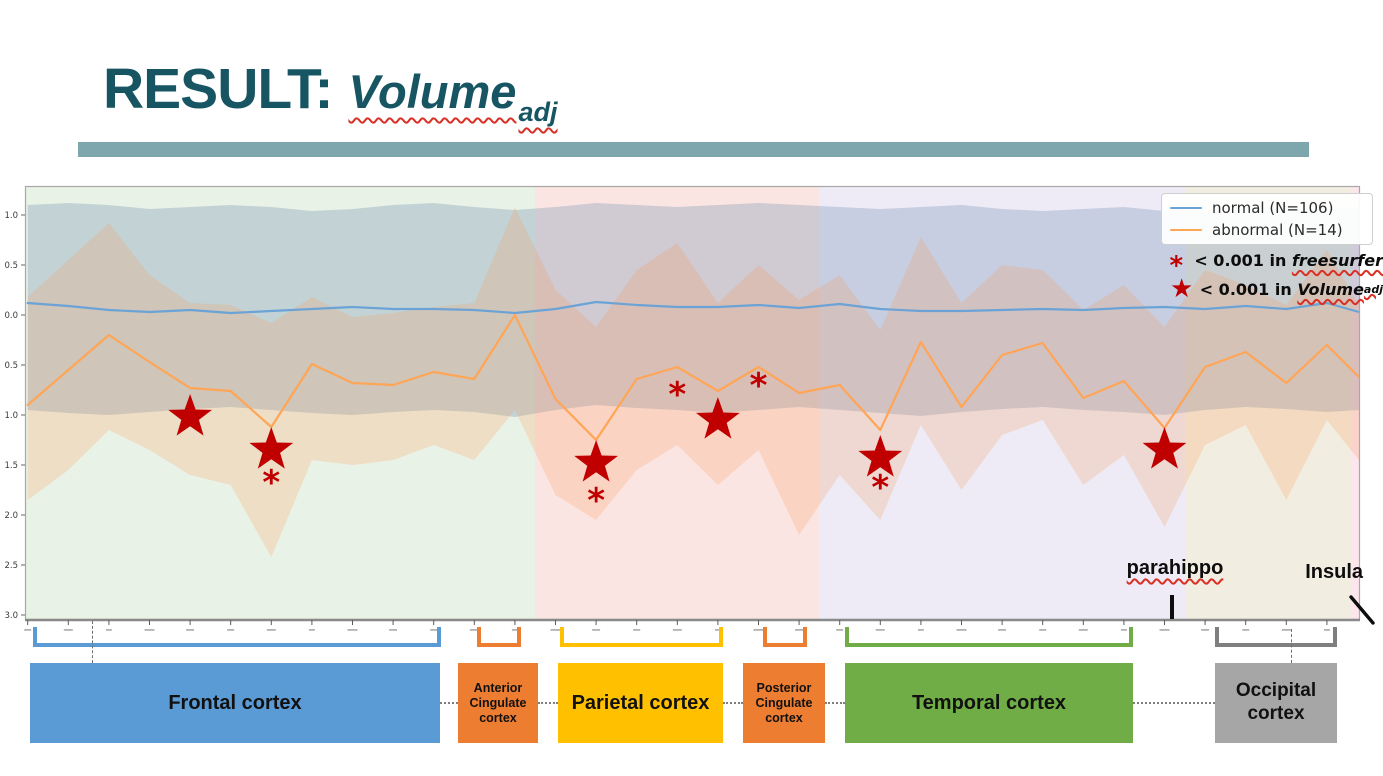 The image size is (1383, 776). I want to click on slide-title: RESULT: Volume adj, so click(330, 91).